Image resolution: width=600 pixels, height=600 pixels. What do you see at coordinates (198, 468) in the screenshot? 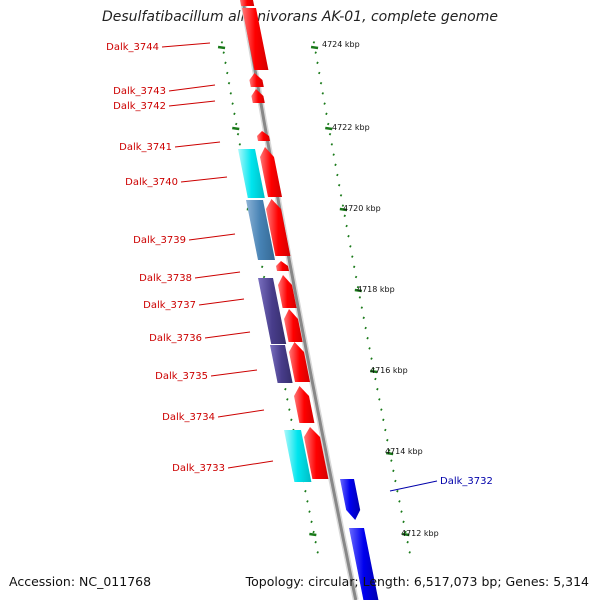
I see `gene-label-dalk-3733: Dalk_3733` at bounding box center [198, 468].